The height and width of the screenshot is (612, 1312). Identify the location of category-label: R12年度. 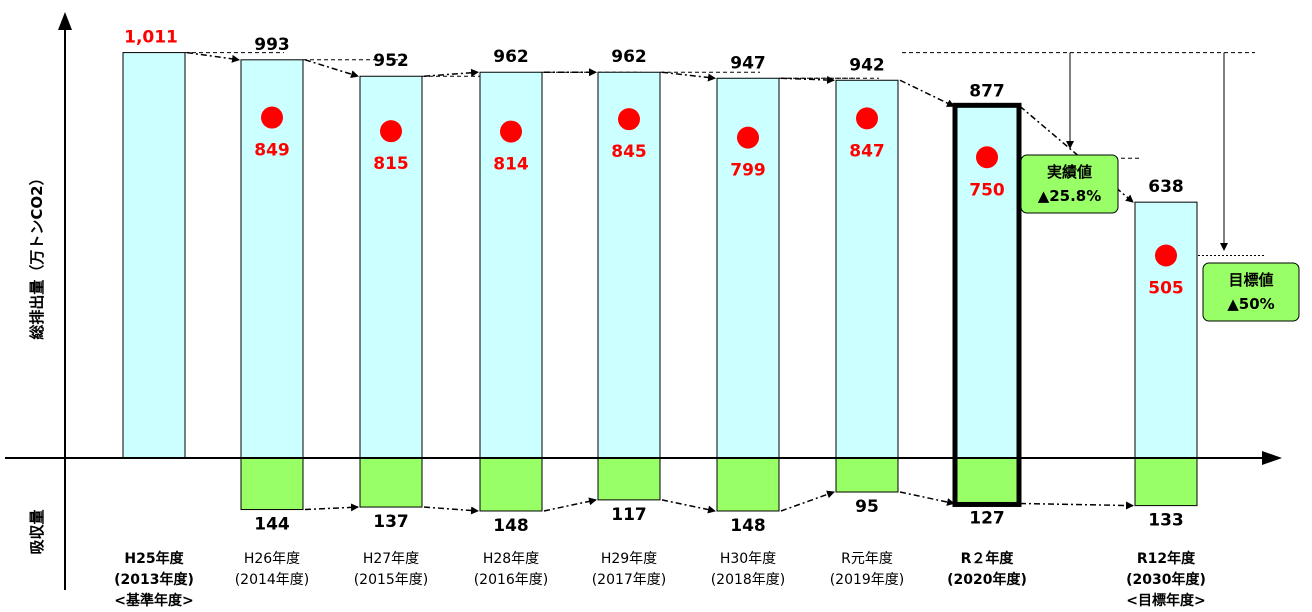
(1166, 558).